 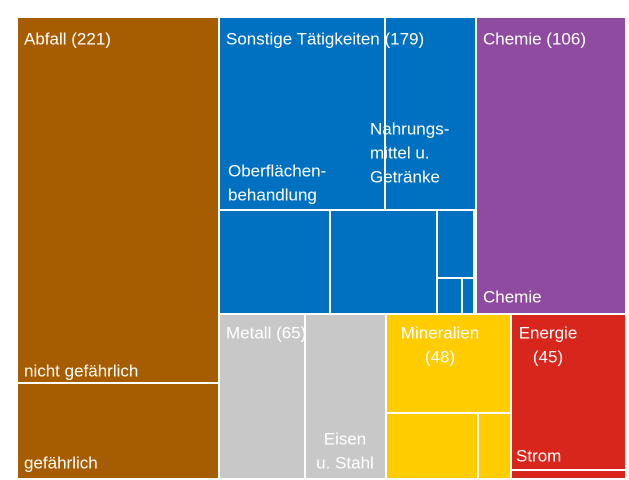 What do you see at coordinates (548, 356) in the screenshot?
I see `tile-label: (45)` at bounding box center [548, 356].